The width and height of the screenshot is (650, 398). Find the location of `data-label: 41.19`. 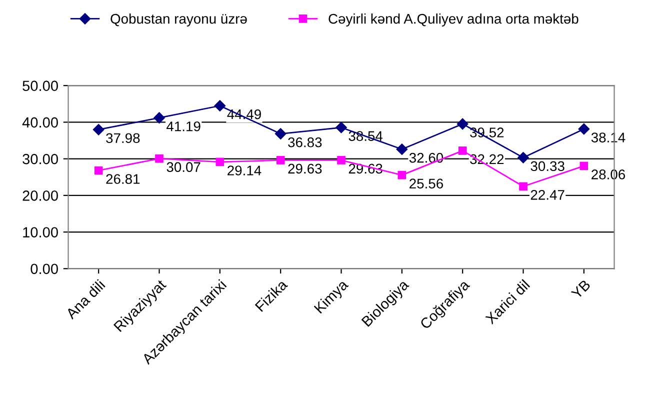

data-label: 41.19 is located at coordinates (183, 126).